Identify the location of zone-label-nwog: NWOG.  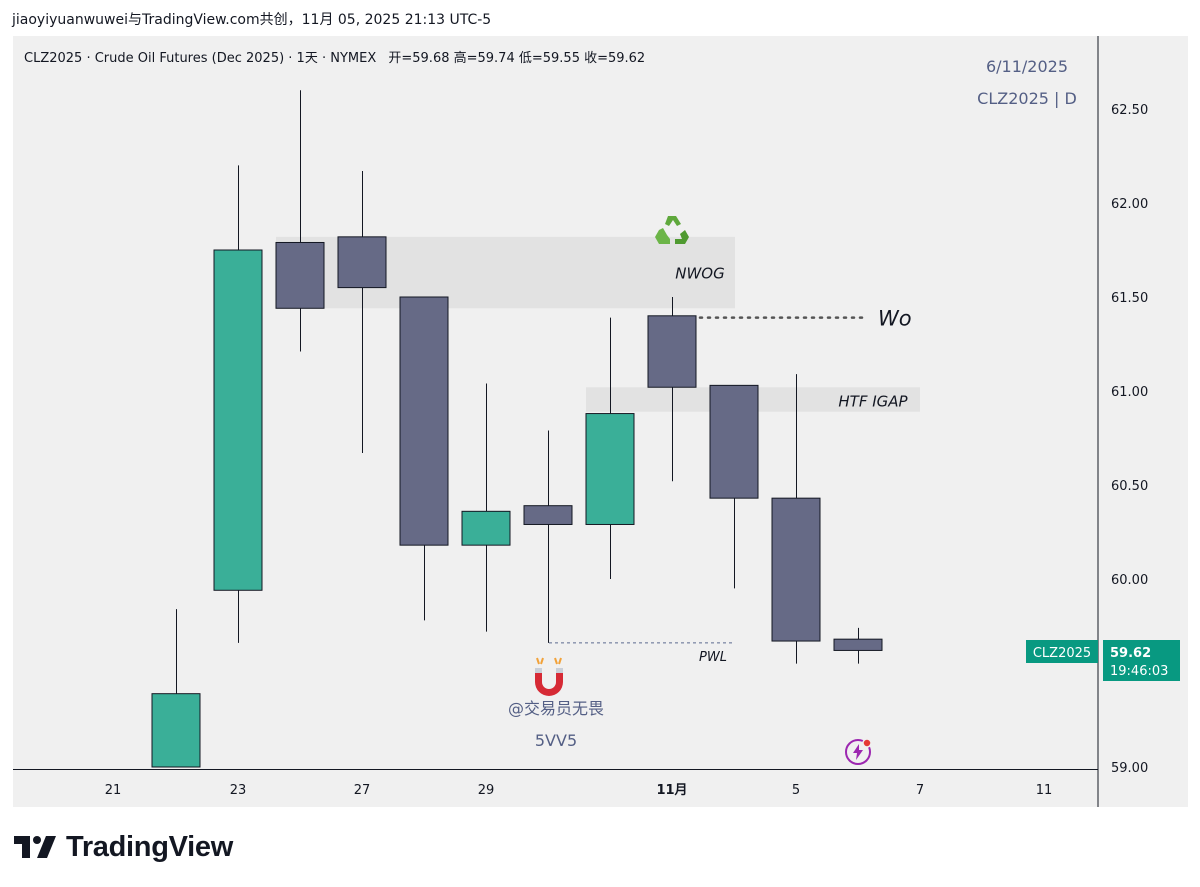
(699, 273).